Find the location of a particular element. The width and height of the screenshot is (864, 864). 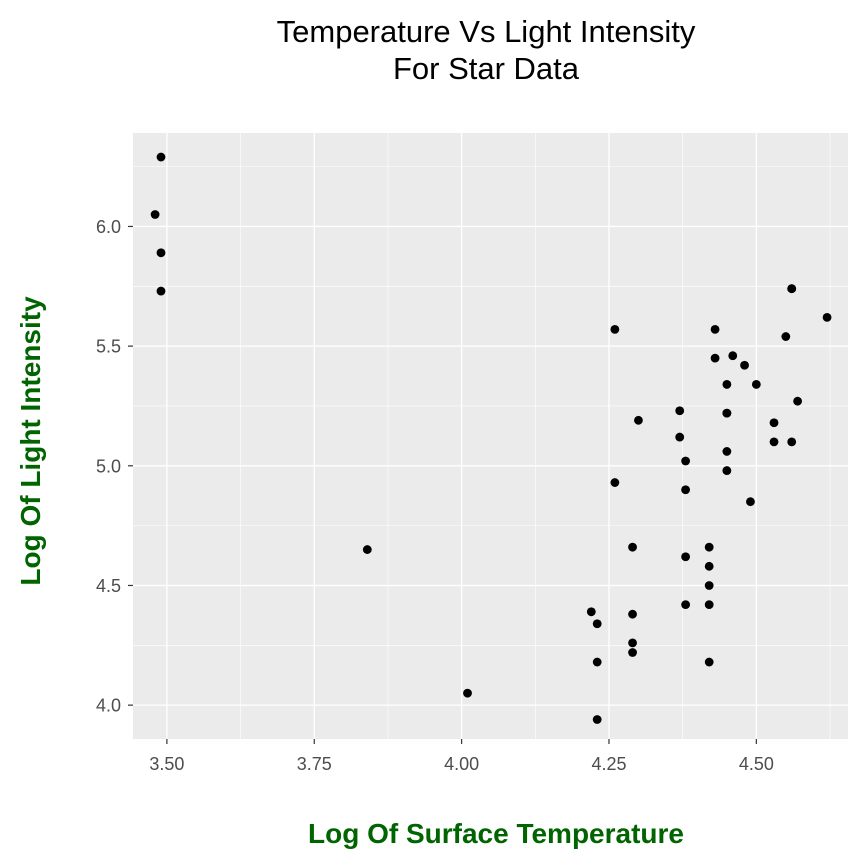

y-axis-title: Log Of Light Intensity is located at coordinates (30, 441).